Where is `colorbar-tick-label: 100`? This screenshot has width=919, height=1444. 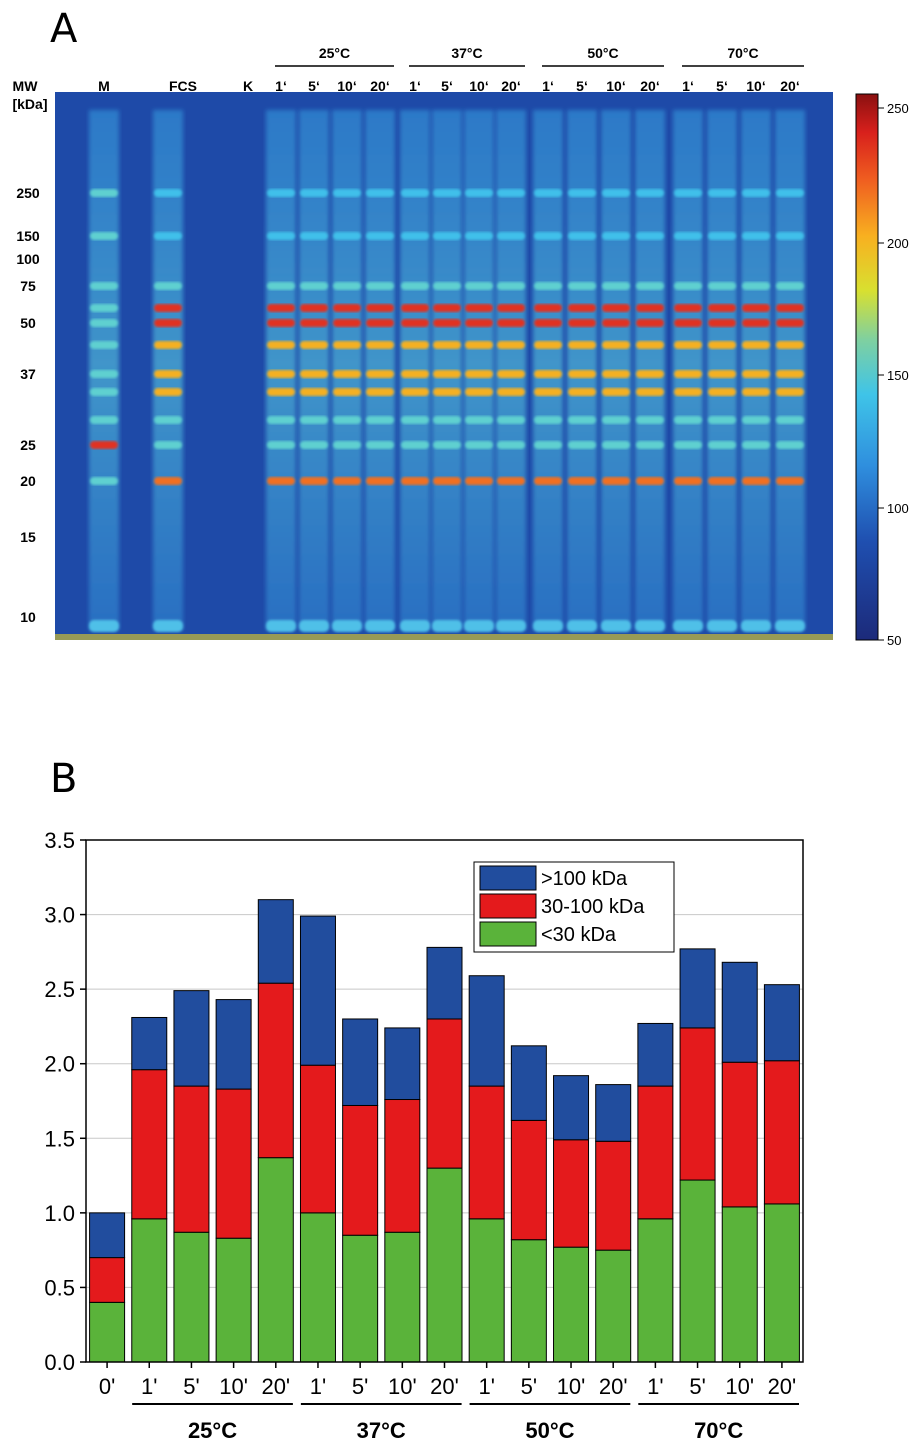
colorbar-tick-label: 100 is located at coordinates (898, 508).